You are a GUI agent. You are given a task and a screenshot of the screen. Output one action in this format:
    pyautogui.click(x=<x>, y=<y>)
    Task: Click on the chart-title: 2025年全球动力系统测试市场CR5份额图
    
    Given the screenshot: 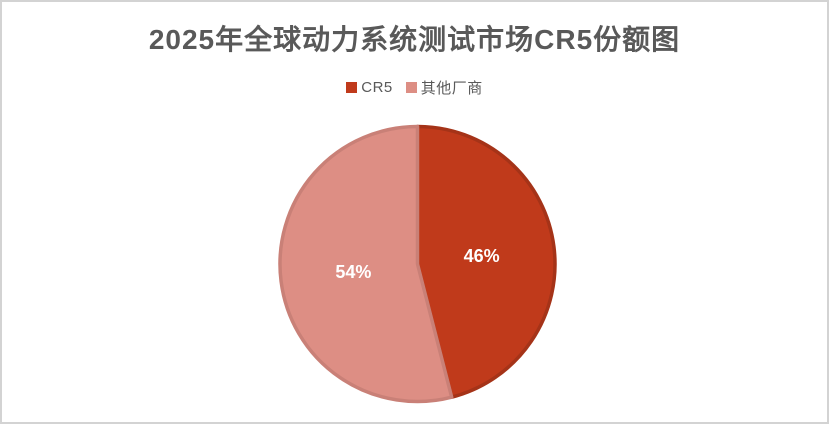 What is the action you would take?
    pyautogui.click(x=414, y=39)
    